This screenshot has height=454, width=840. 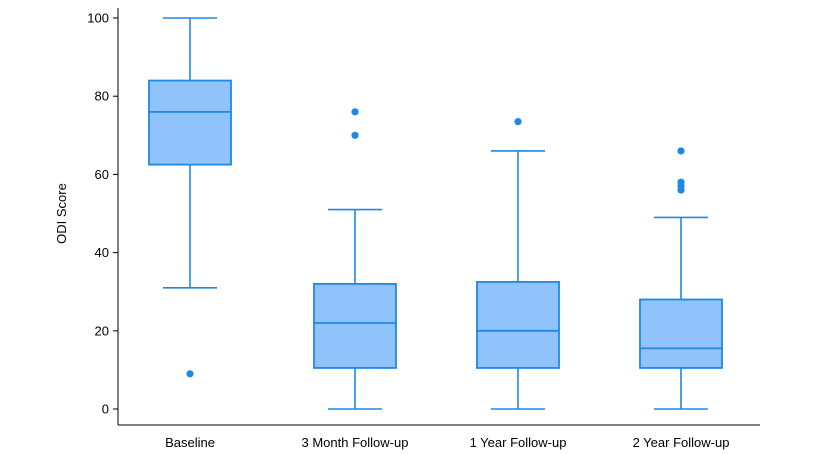 What do you see at coordinates (102, 330) in the screenshot?
I see `y-tick-label: 20` at bounding box center [102, 330].